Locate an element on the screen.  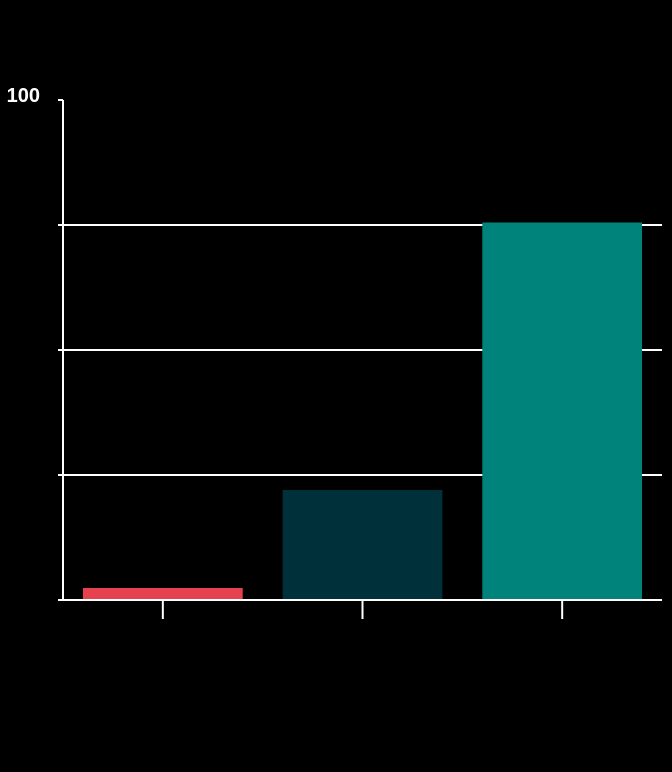
tick-labels: 100 is located at coordinates (23, 96).